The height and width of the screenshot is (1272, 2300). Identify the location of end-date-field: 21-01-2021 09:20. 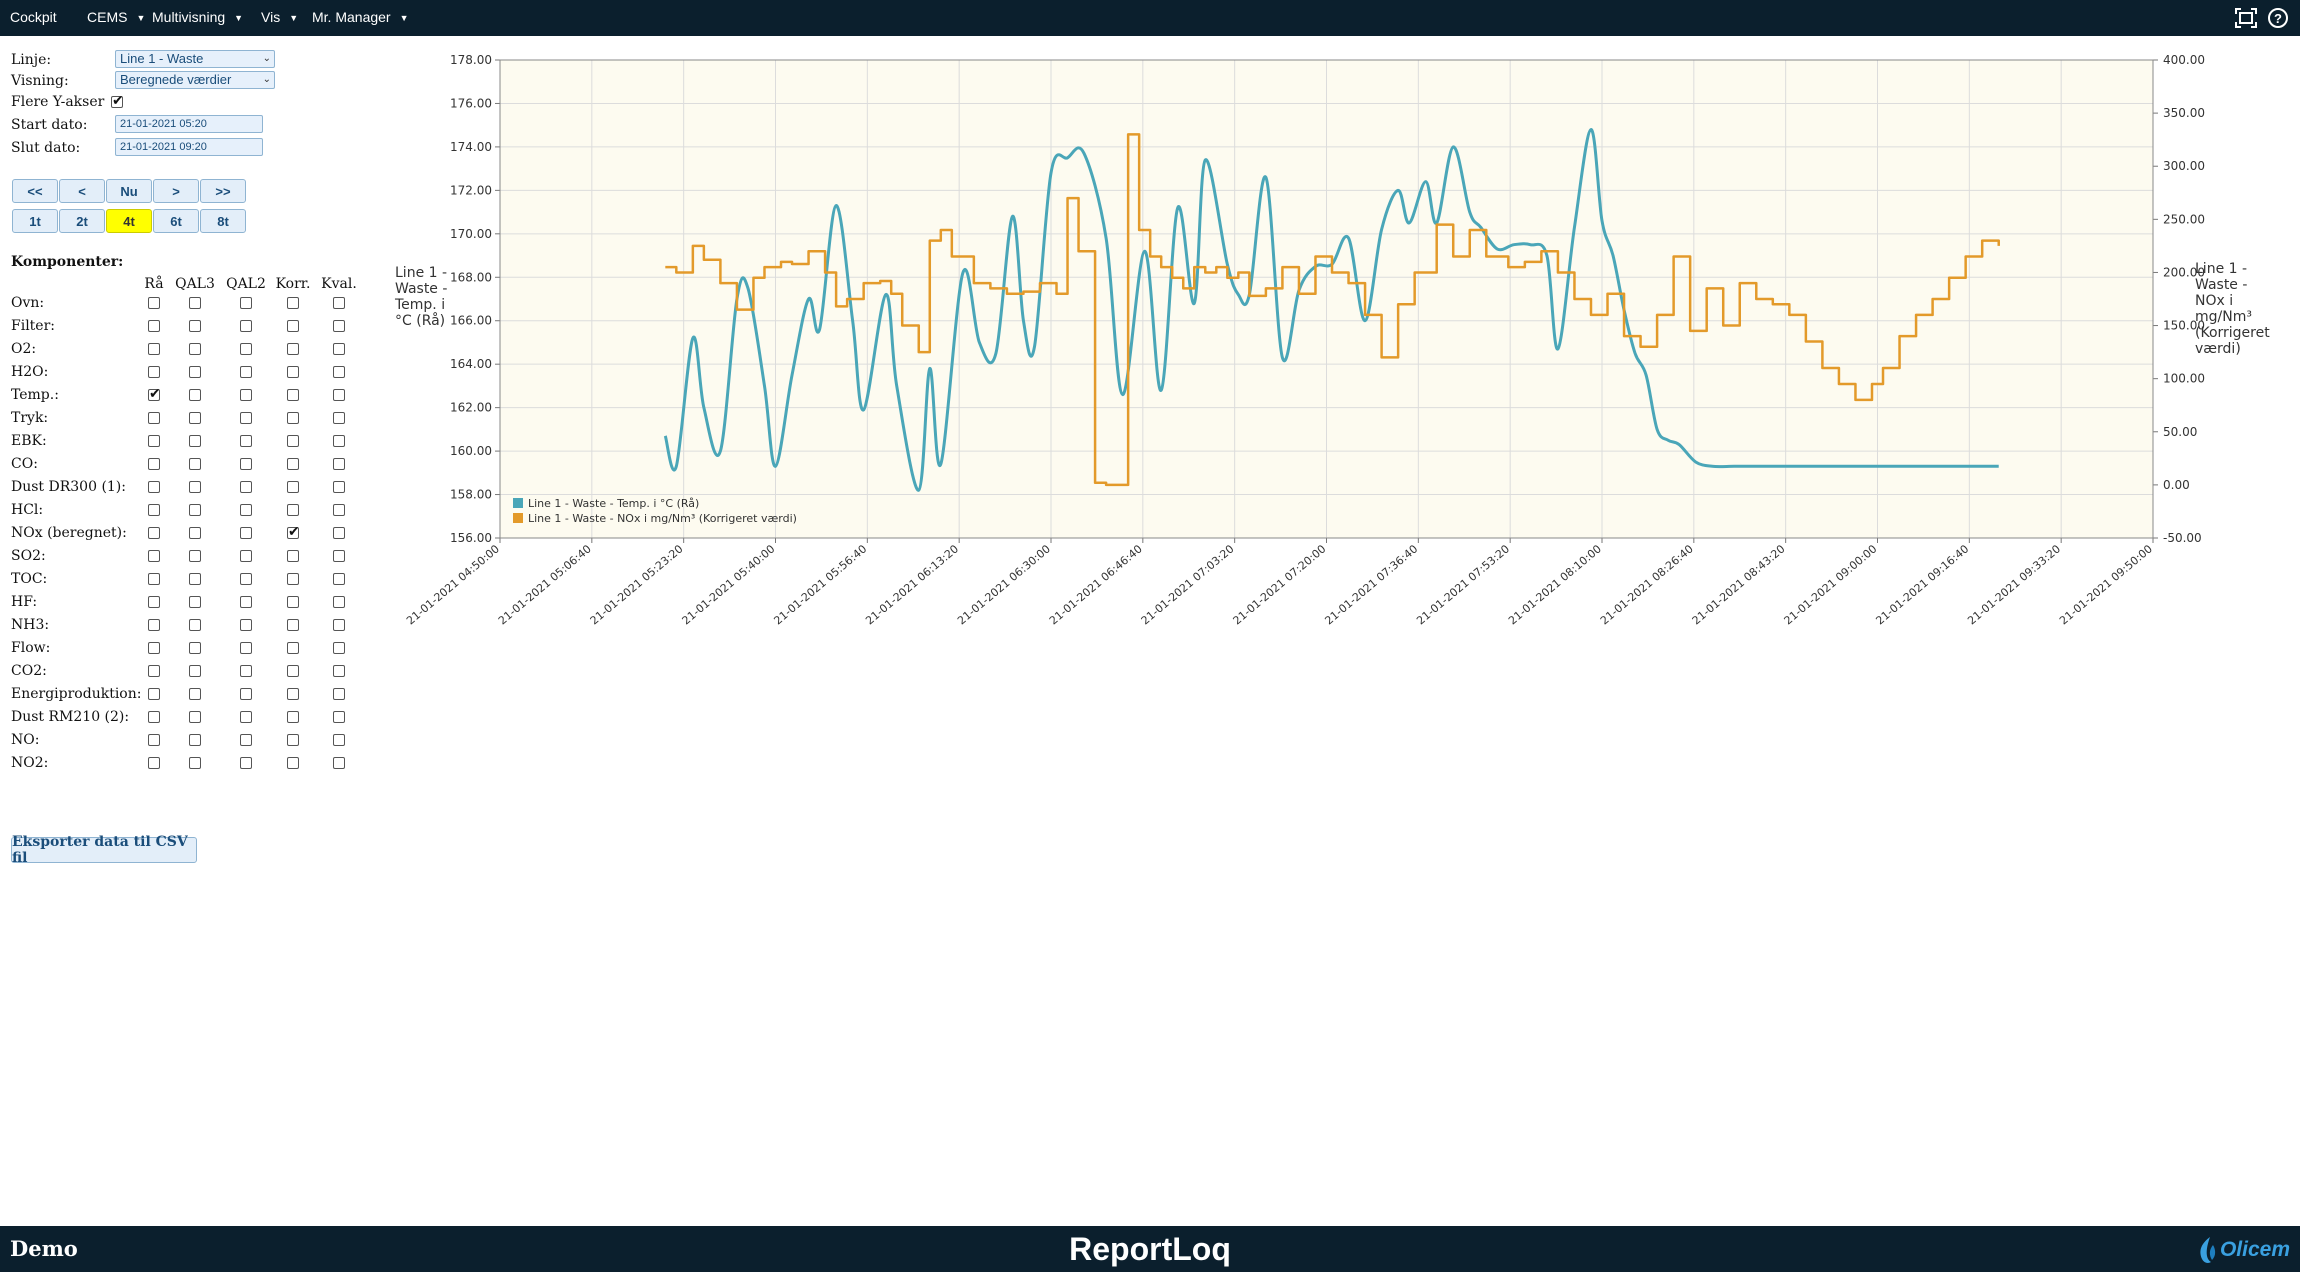
(189, 147).